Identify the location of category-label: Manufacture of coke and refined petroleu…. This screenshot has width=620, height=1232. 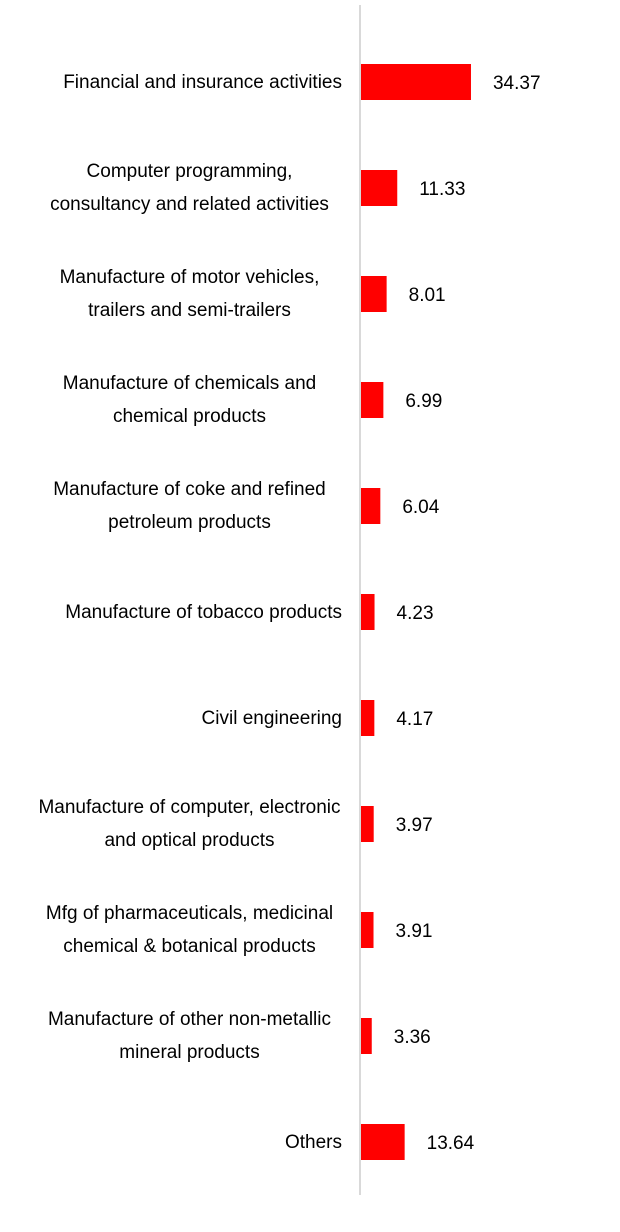
(189, 506).